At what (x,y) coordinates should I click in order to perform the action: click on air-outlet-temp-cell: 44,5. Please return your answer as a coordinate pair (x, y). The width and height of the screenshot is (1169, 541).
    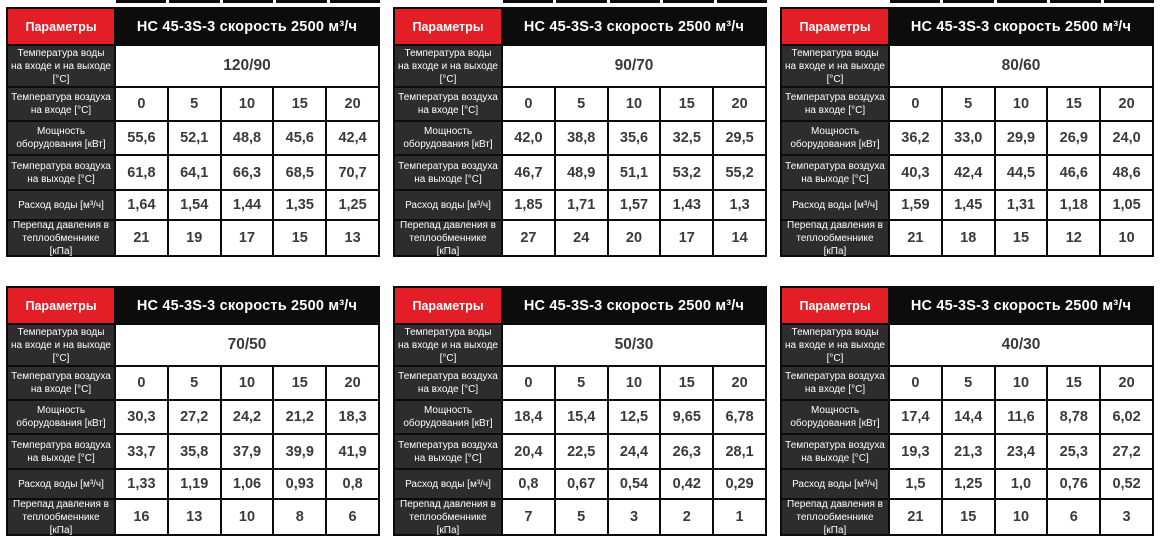
    Looking at the image, I should click on (1021, 172).